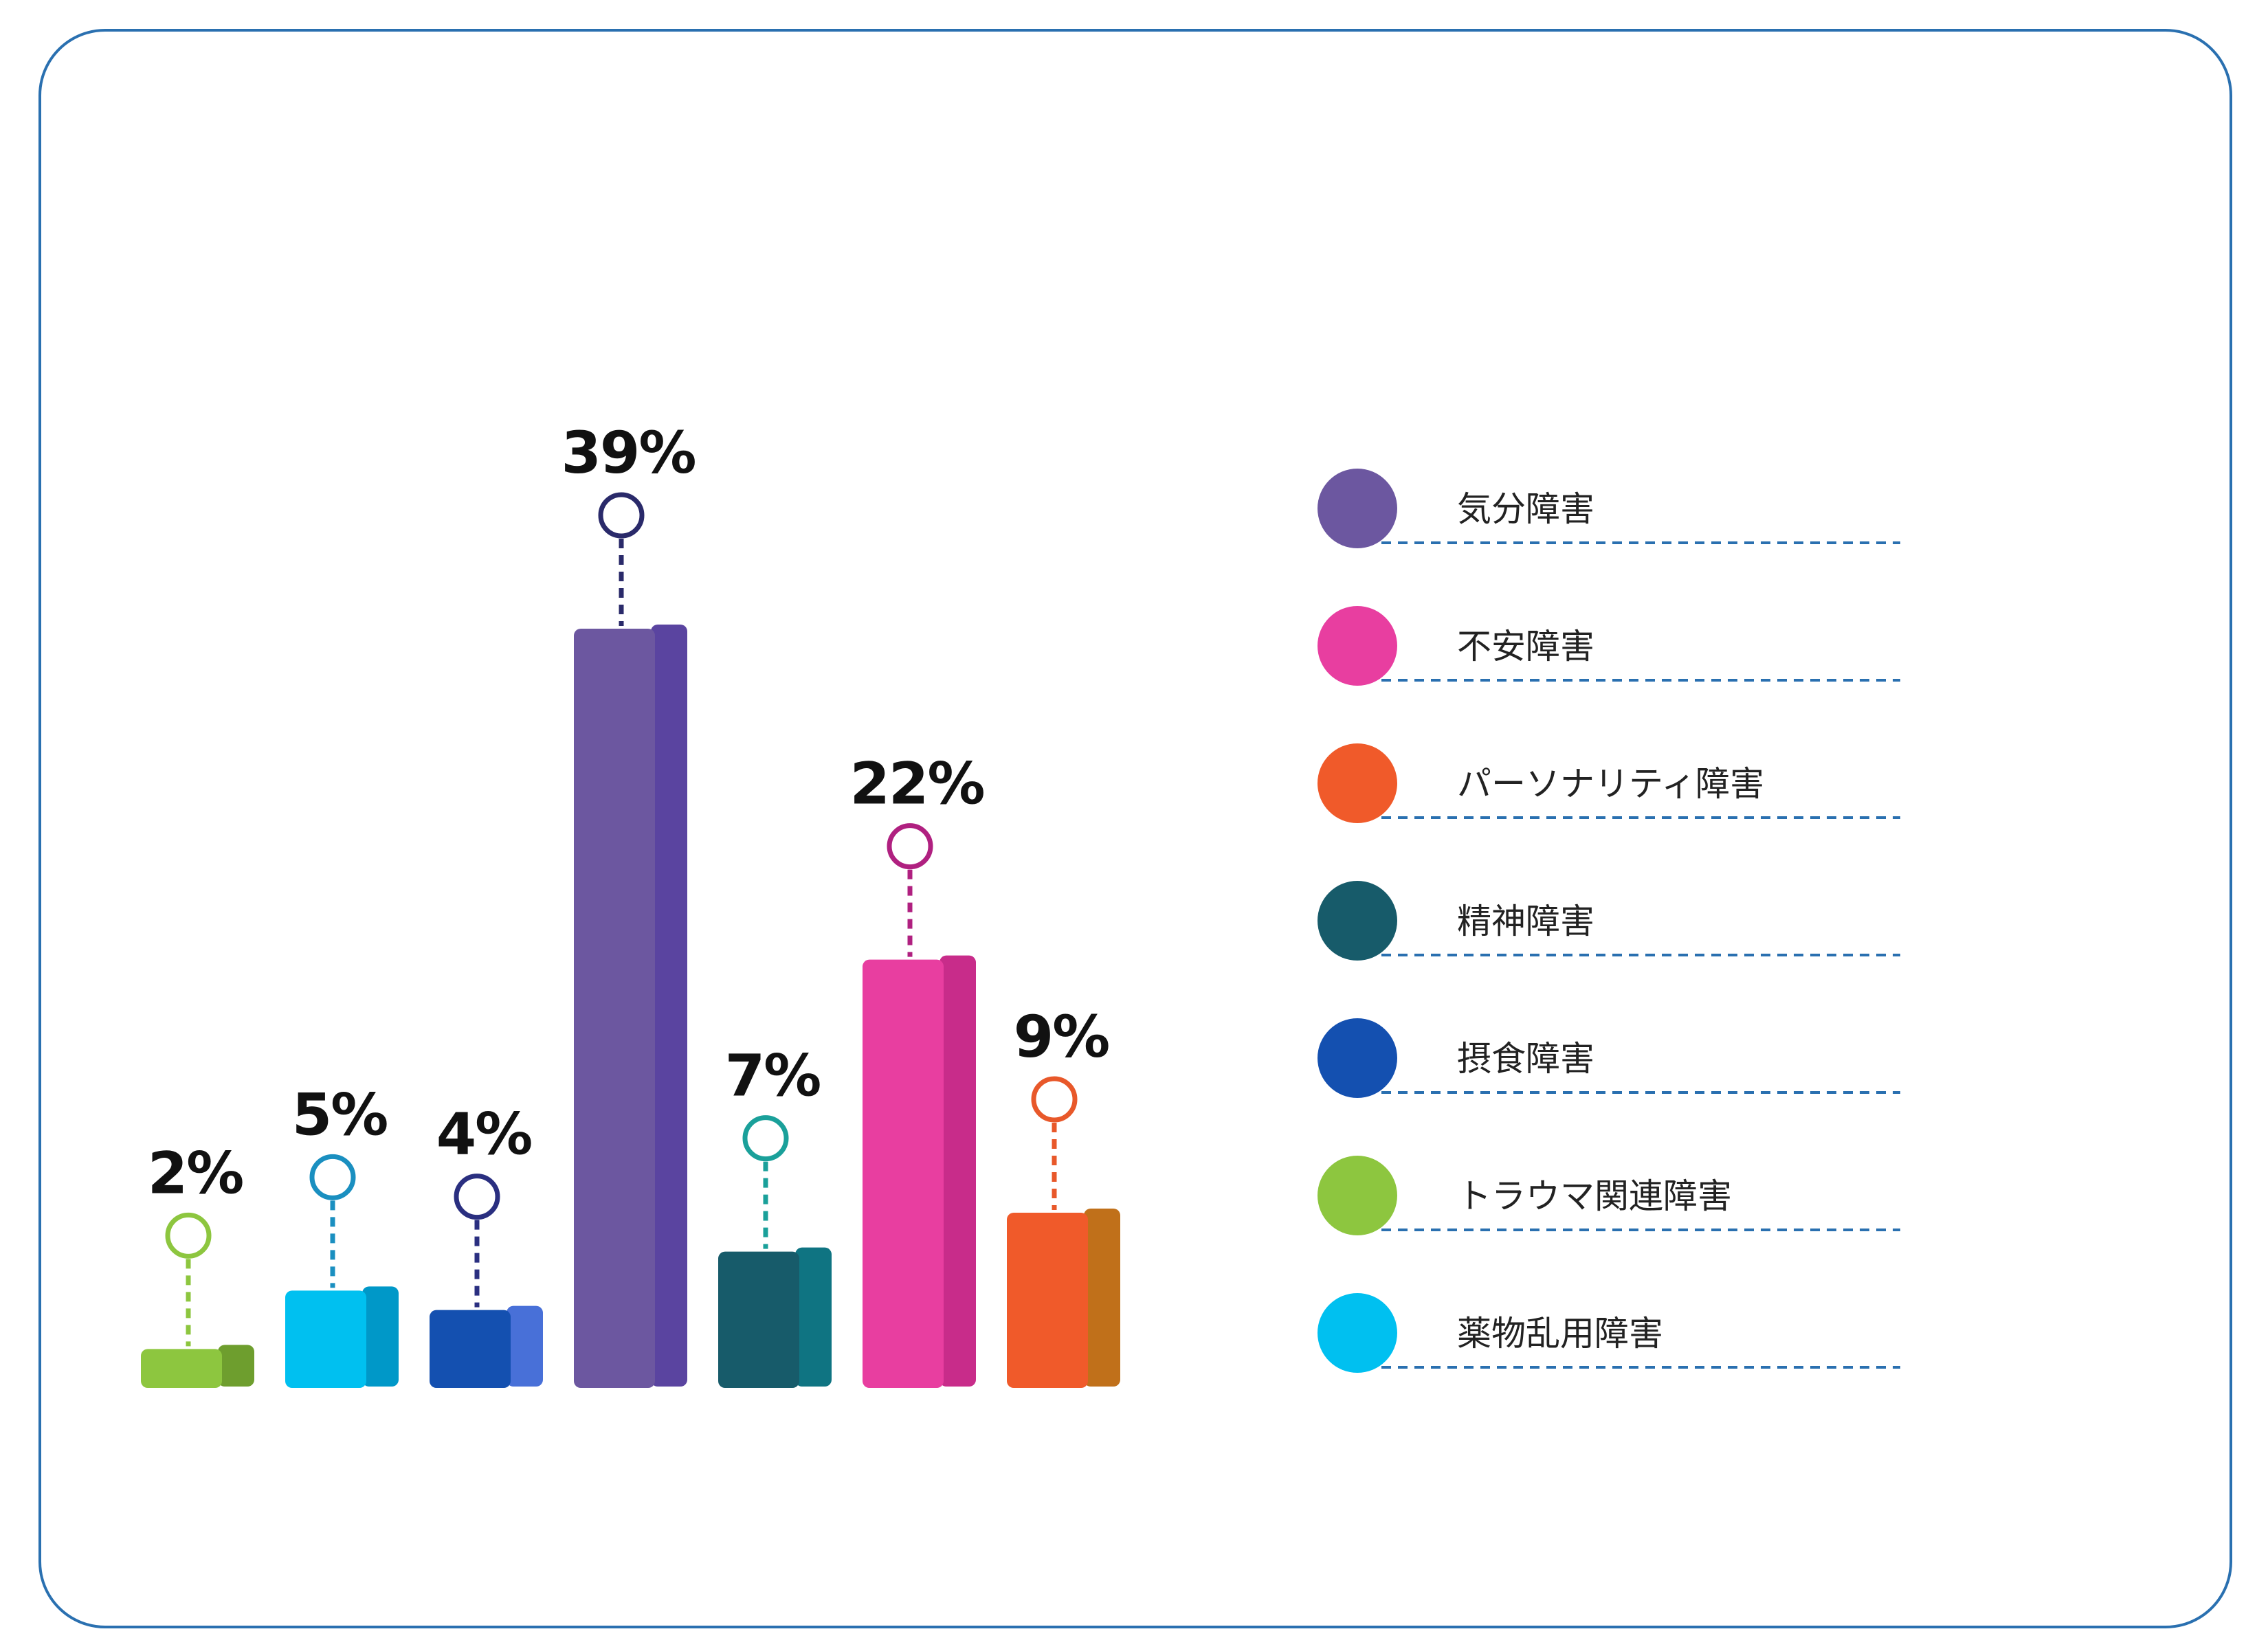  What do you see at coordinates (614, 1008) in the screenshot?
I see `bar-4-front` at bounding box center [614, 1008].